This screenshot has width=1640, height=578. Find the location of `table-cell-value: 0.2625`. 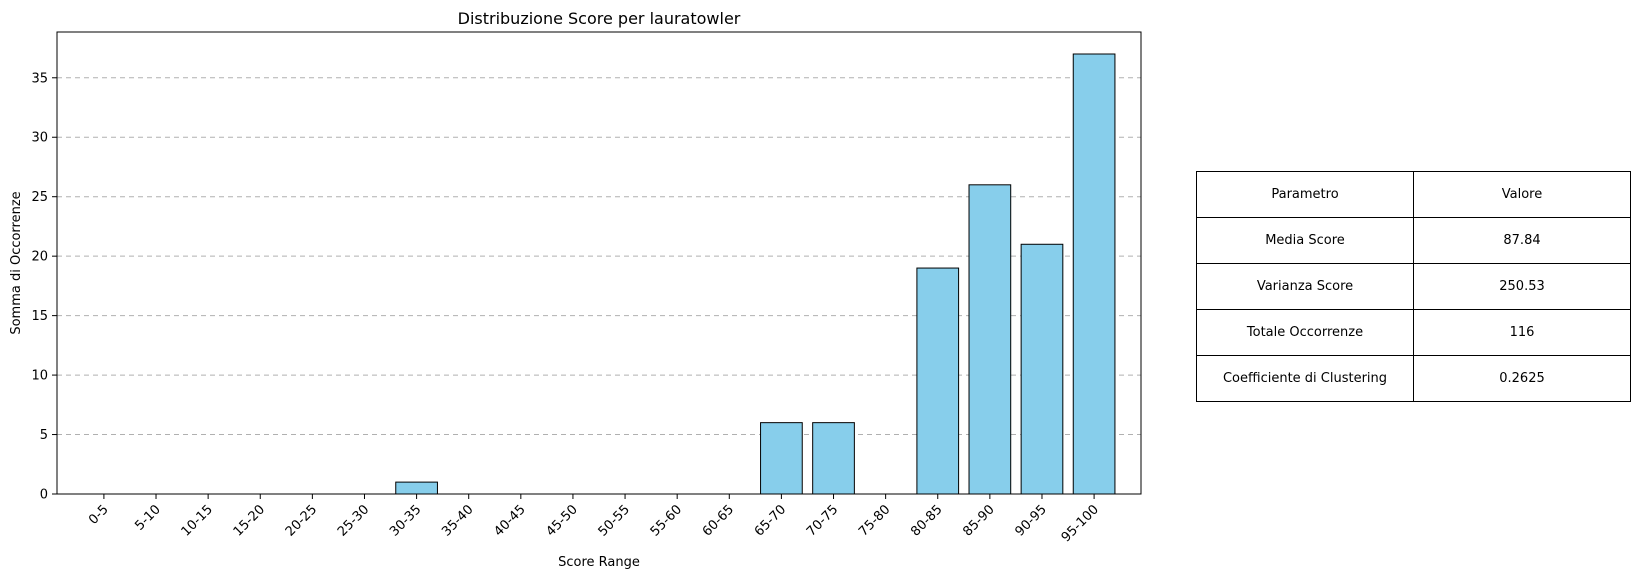

table-cell-value: 0.2625 is located at coordinates (1522, 378).